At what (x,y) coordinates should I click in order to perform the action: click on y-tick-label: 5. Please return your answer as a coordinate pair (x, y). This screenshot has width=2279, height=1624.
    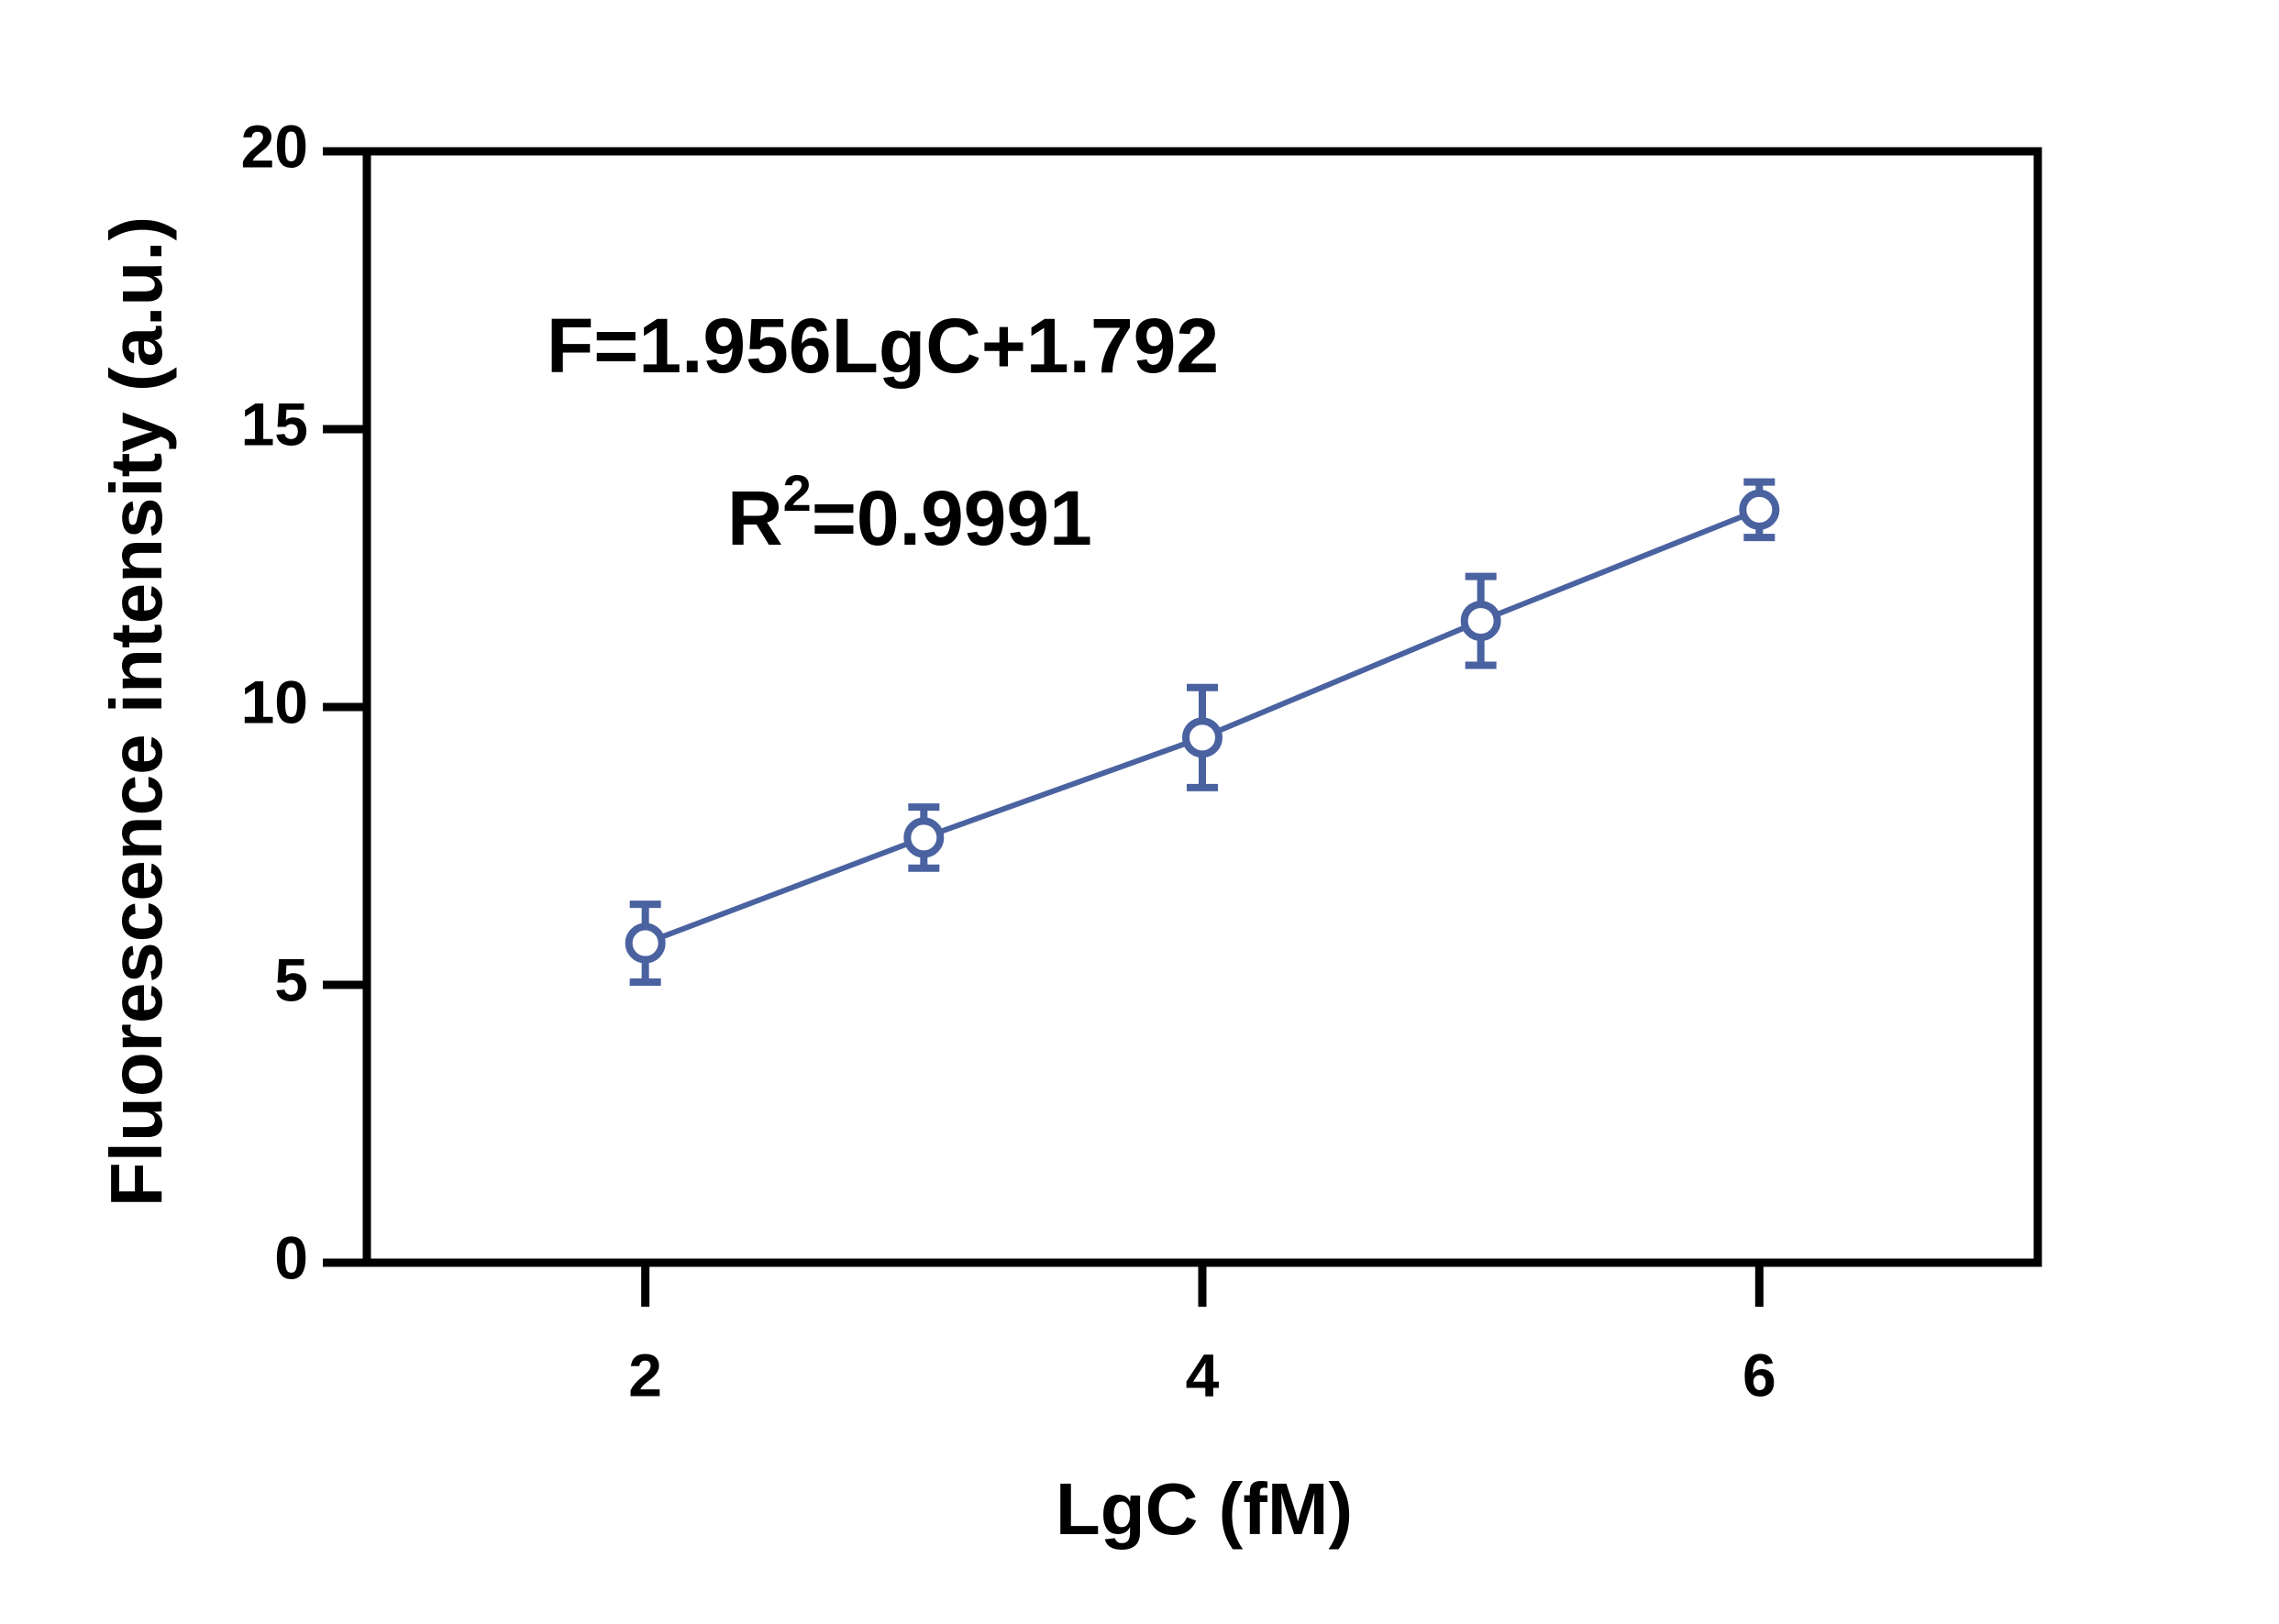
    Looking at the image, I should click on (291, 979).